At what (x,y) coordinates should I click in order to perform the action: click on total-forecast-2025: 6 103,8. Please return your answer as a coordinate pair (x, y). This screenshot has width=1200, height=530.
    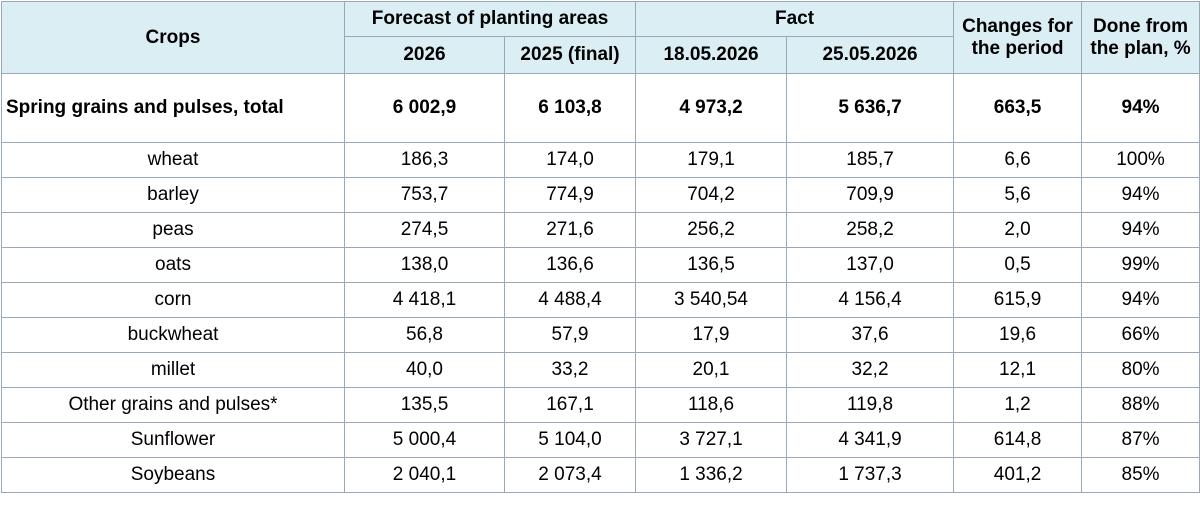
    Looking at the image, I should click on (570, 108).